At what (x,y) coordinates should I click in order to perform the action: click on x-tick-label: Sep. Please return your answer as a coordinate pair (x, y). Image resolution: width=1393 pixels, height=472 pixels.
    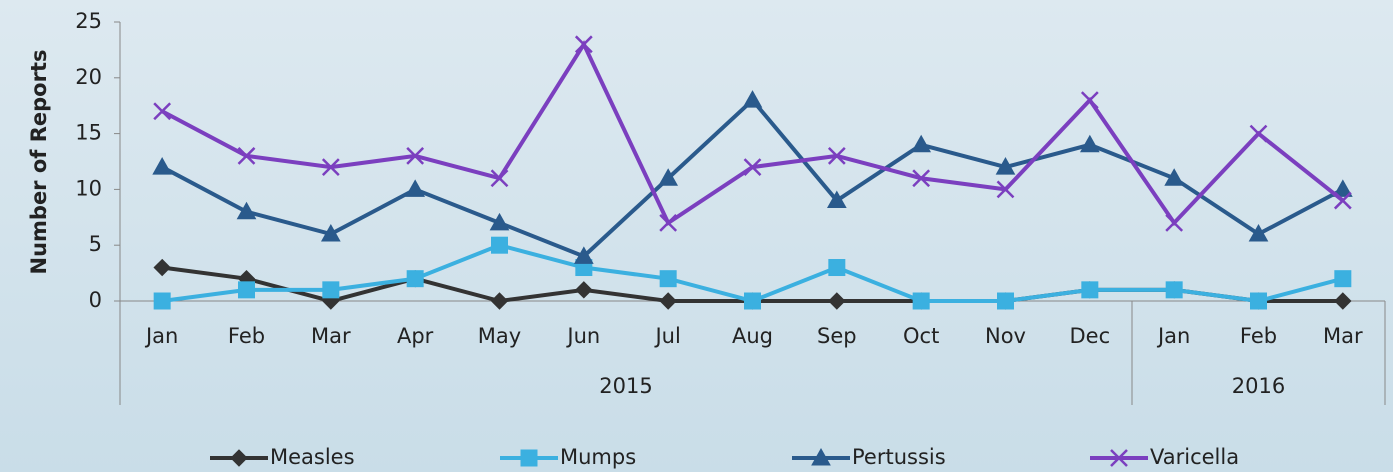
    Looking at the image, I should click on (837, 336).